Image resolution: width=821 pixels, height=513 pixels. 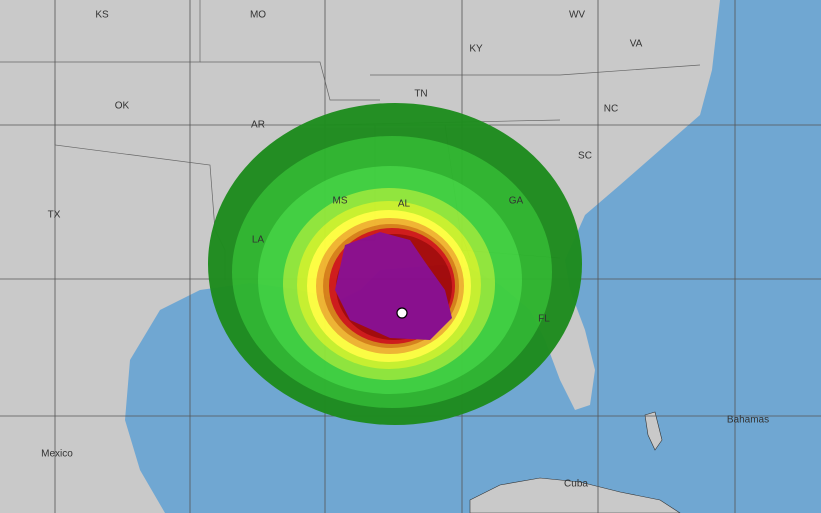 What do you see at coordinates (576, 484) in the screenshot?
I see `place-label: Cuba` at bounding box center [576, 484].